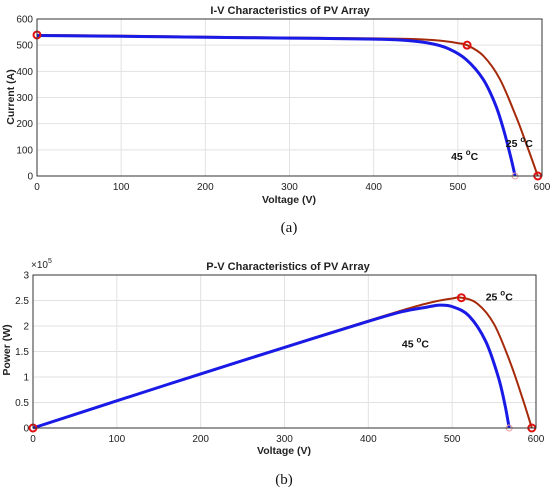 This screenshot has width=550, height=492. I want to click on y-axis-label: Power (W), so click(7, 349).